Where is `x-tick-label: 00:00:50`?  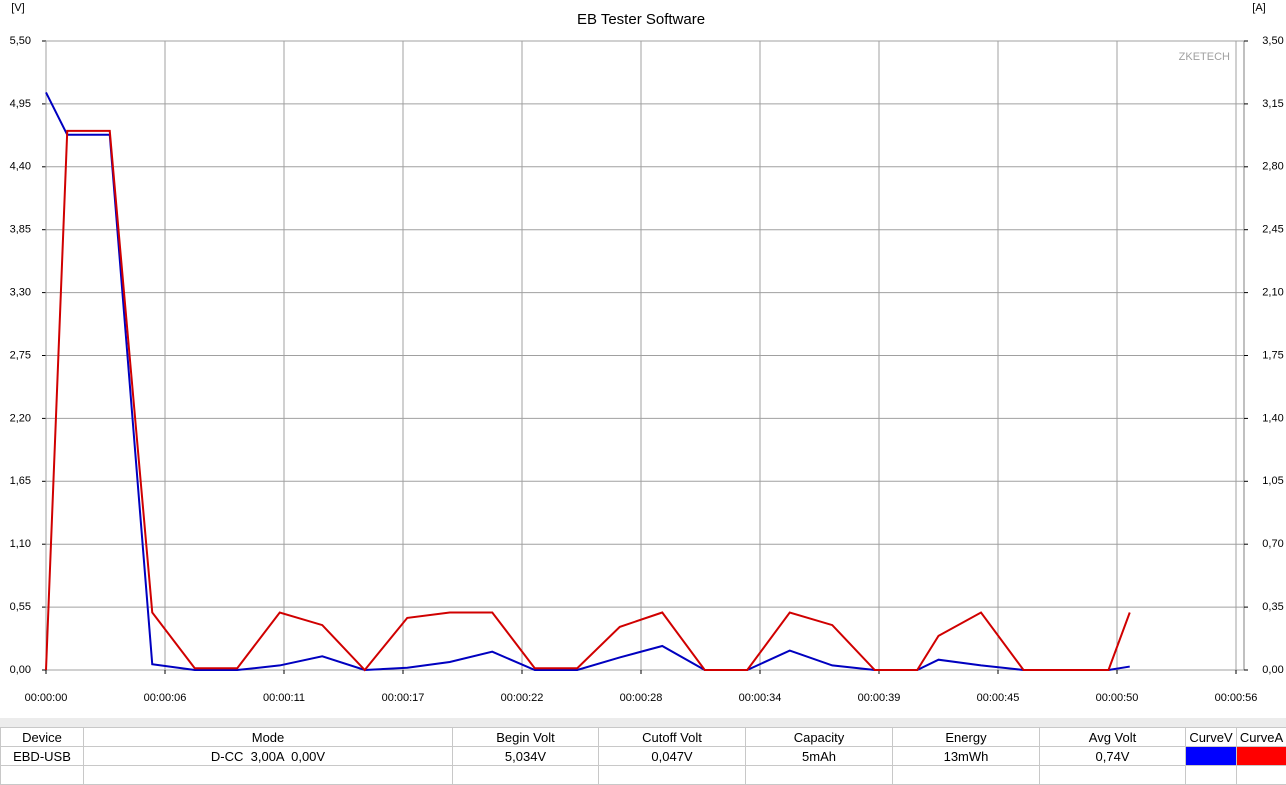
x-tick-label: 00:00:50 is located at coordinates (1117, 698).